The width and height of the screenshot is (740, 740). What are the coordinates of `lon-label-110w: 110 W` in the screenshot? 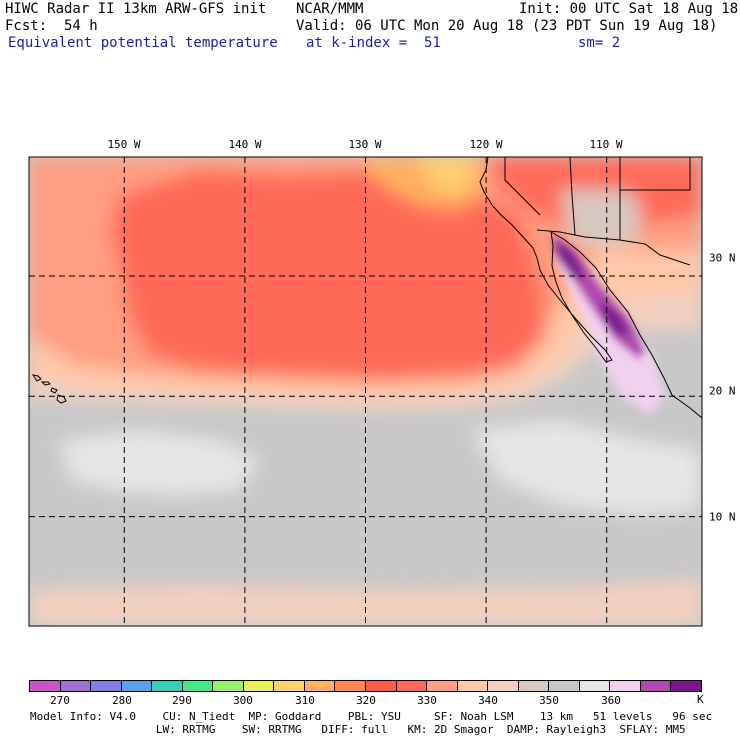 It's located at (606, 144).